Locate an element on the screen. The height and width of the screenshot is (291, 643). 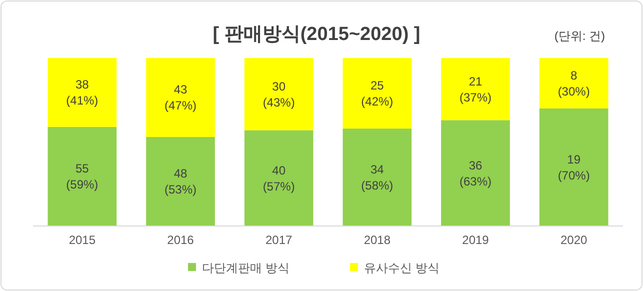
x-tick-label: 2016 is located at coordinates (180, 240).